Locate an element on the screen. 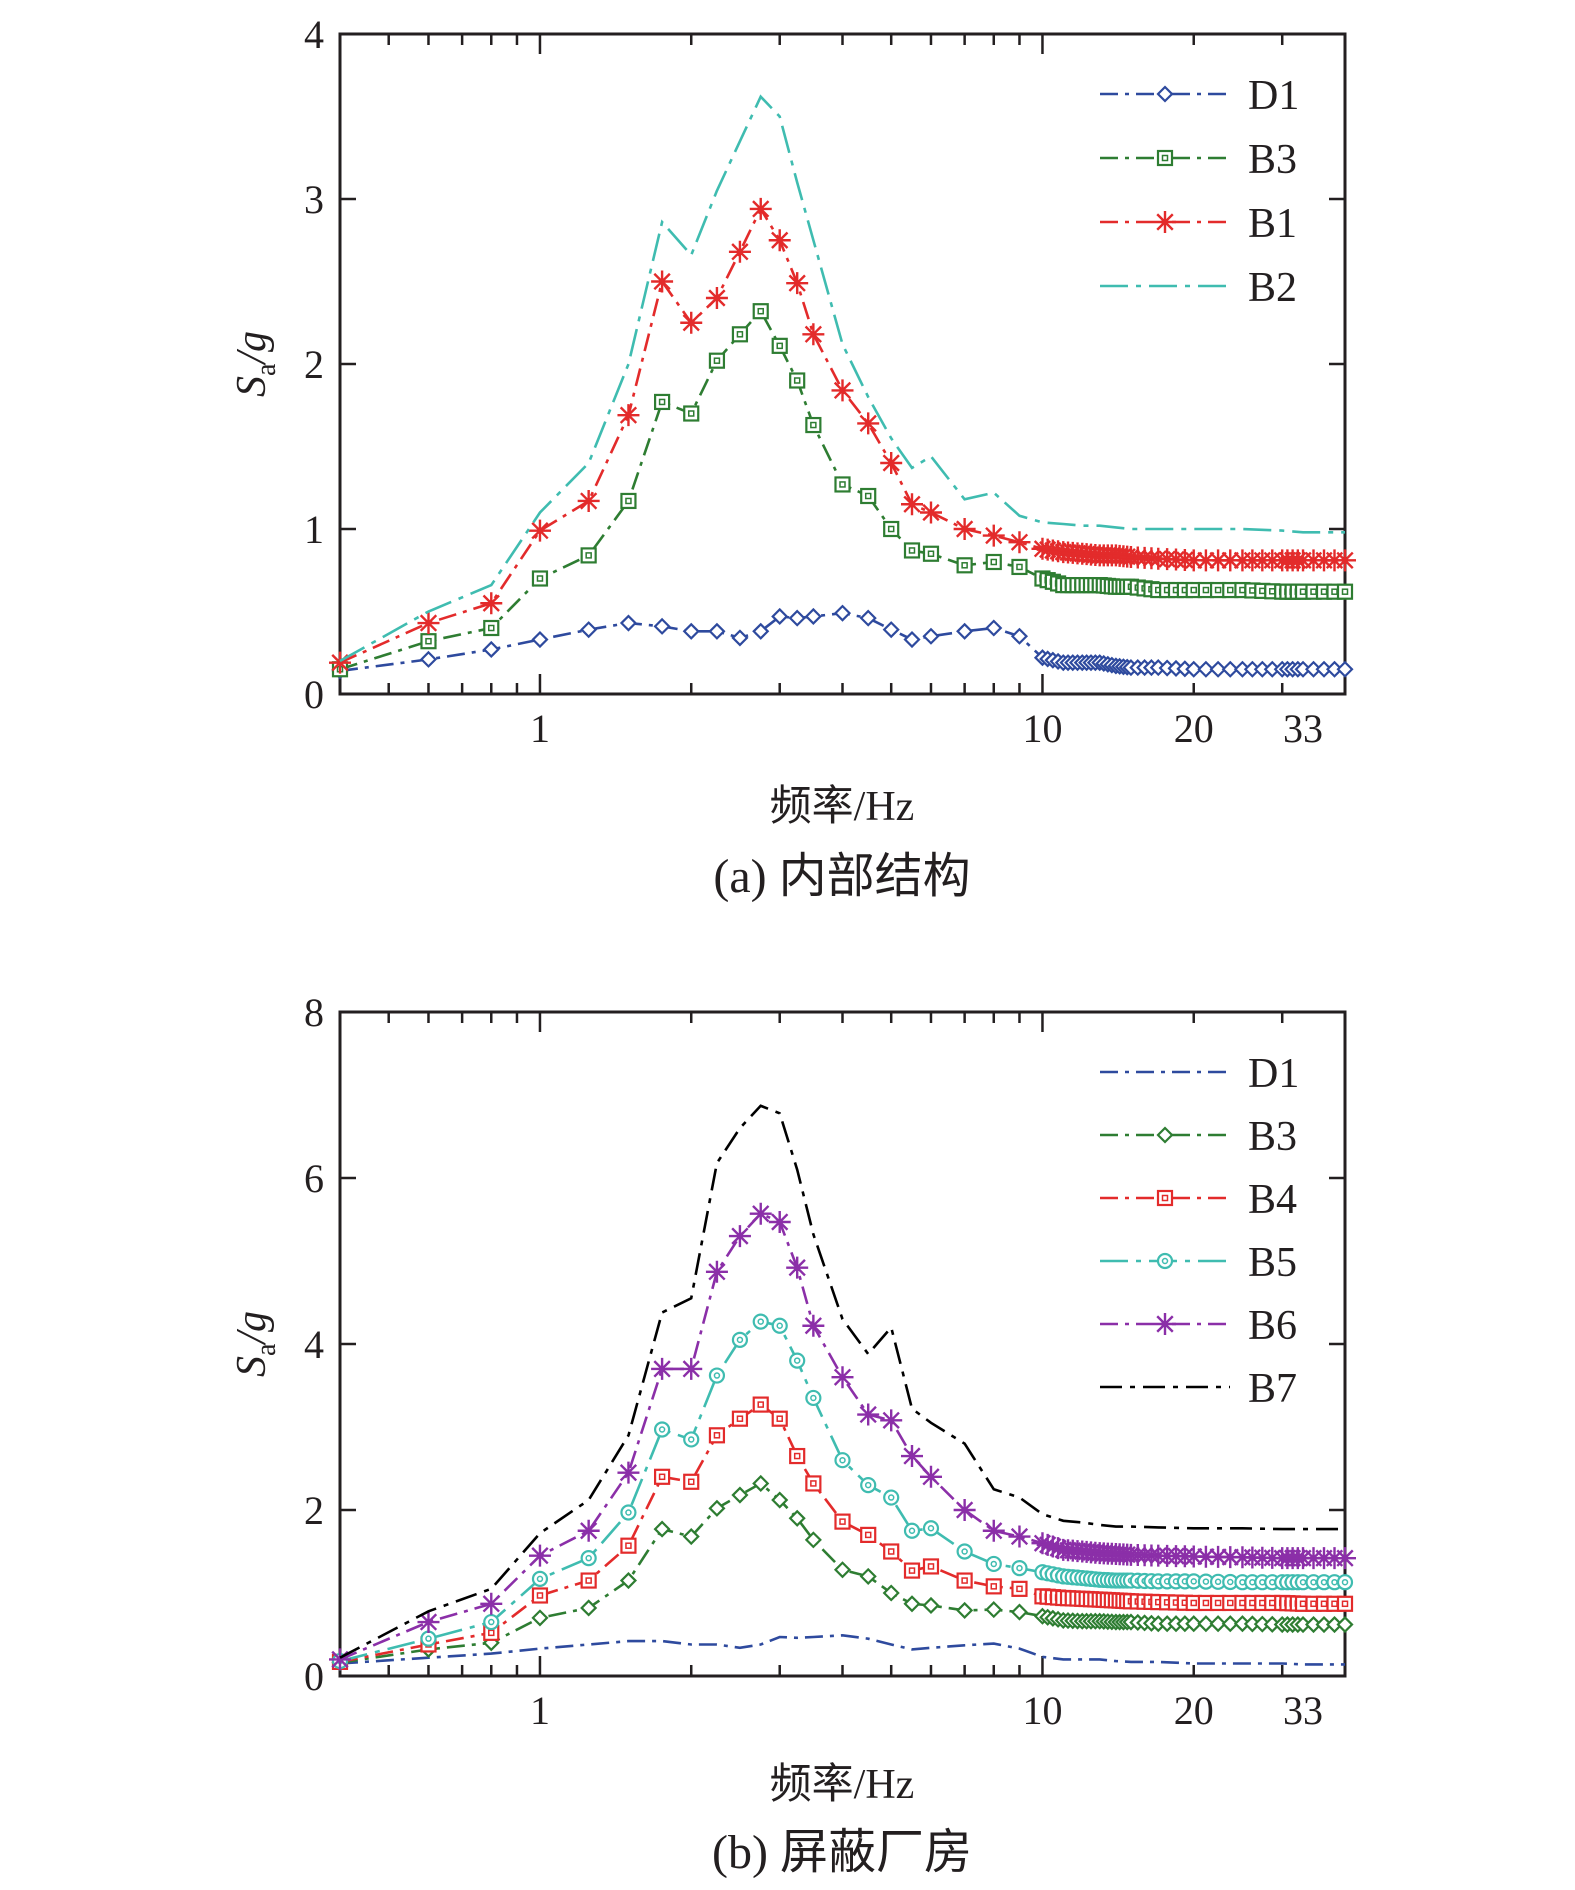 This screenshot has width=1575, height=1890. legend-marker-1-B3 is located at coordinates (1165, 1135).